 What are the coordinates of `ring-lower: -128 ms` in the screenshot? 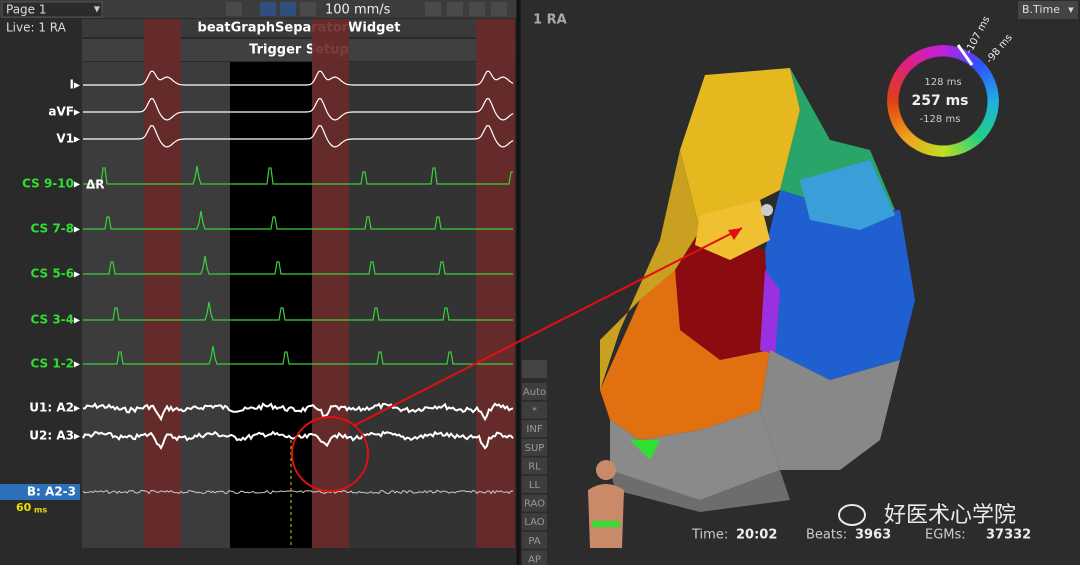 It's located at (940, 119).